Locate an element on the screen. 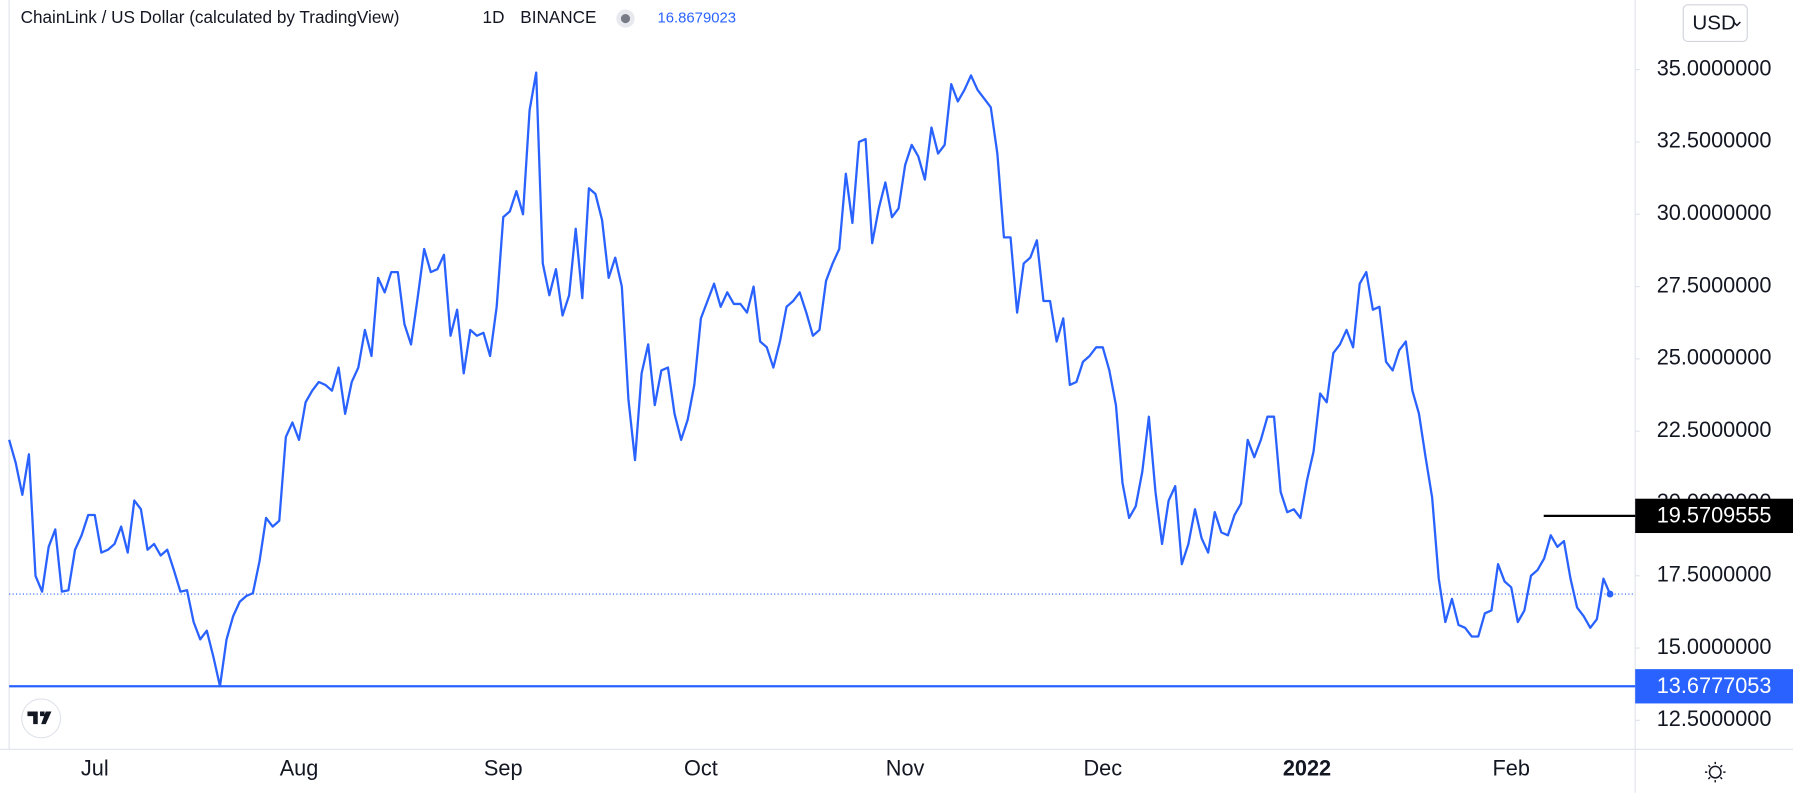  currency-caret is located at coordinates (1737, 24).